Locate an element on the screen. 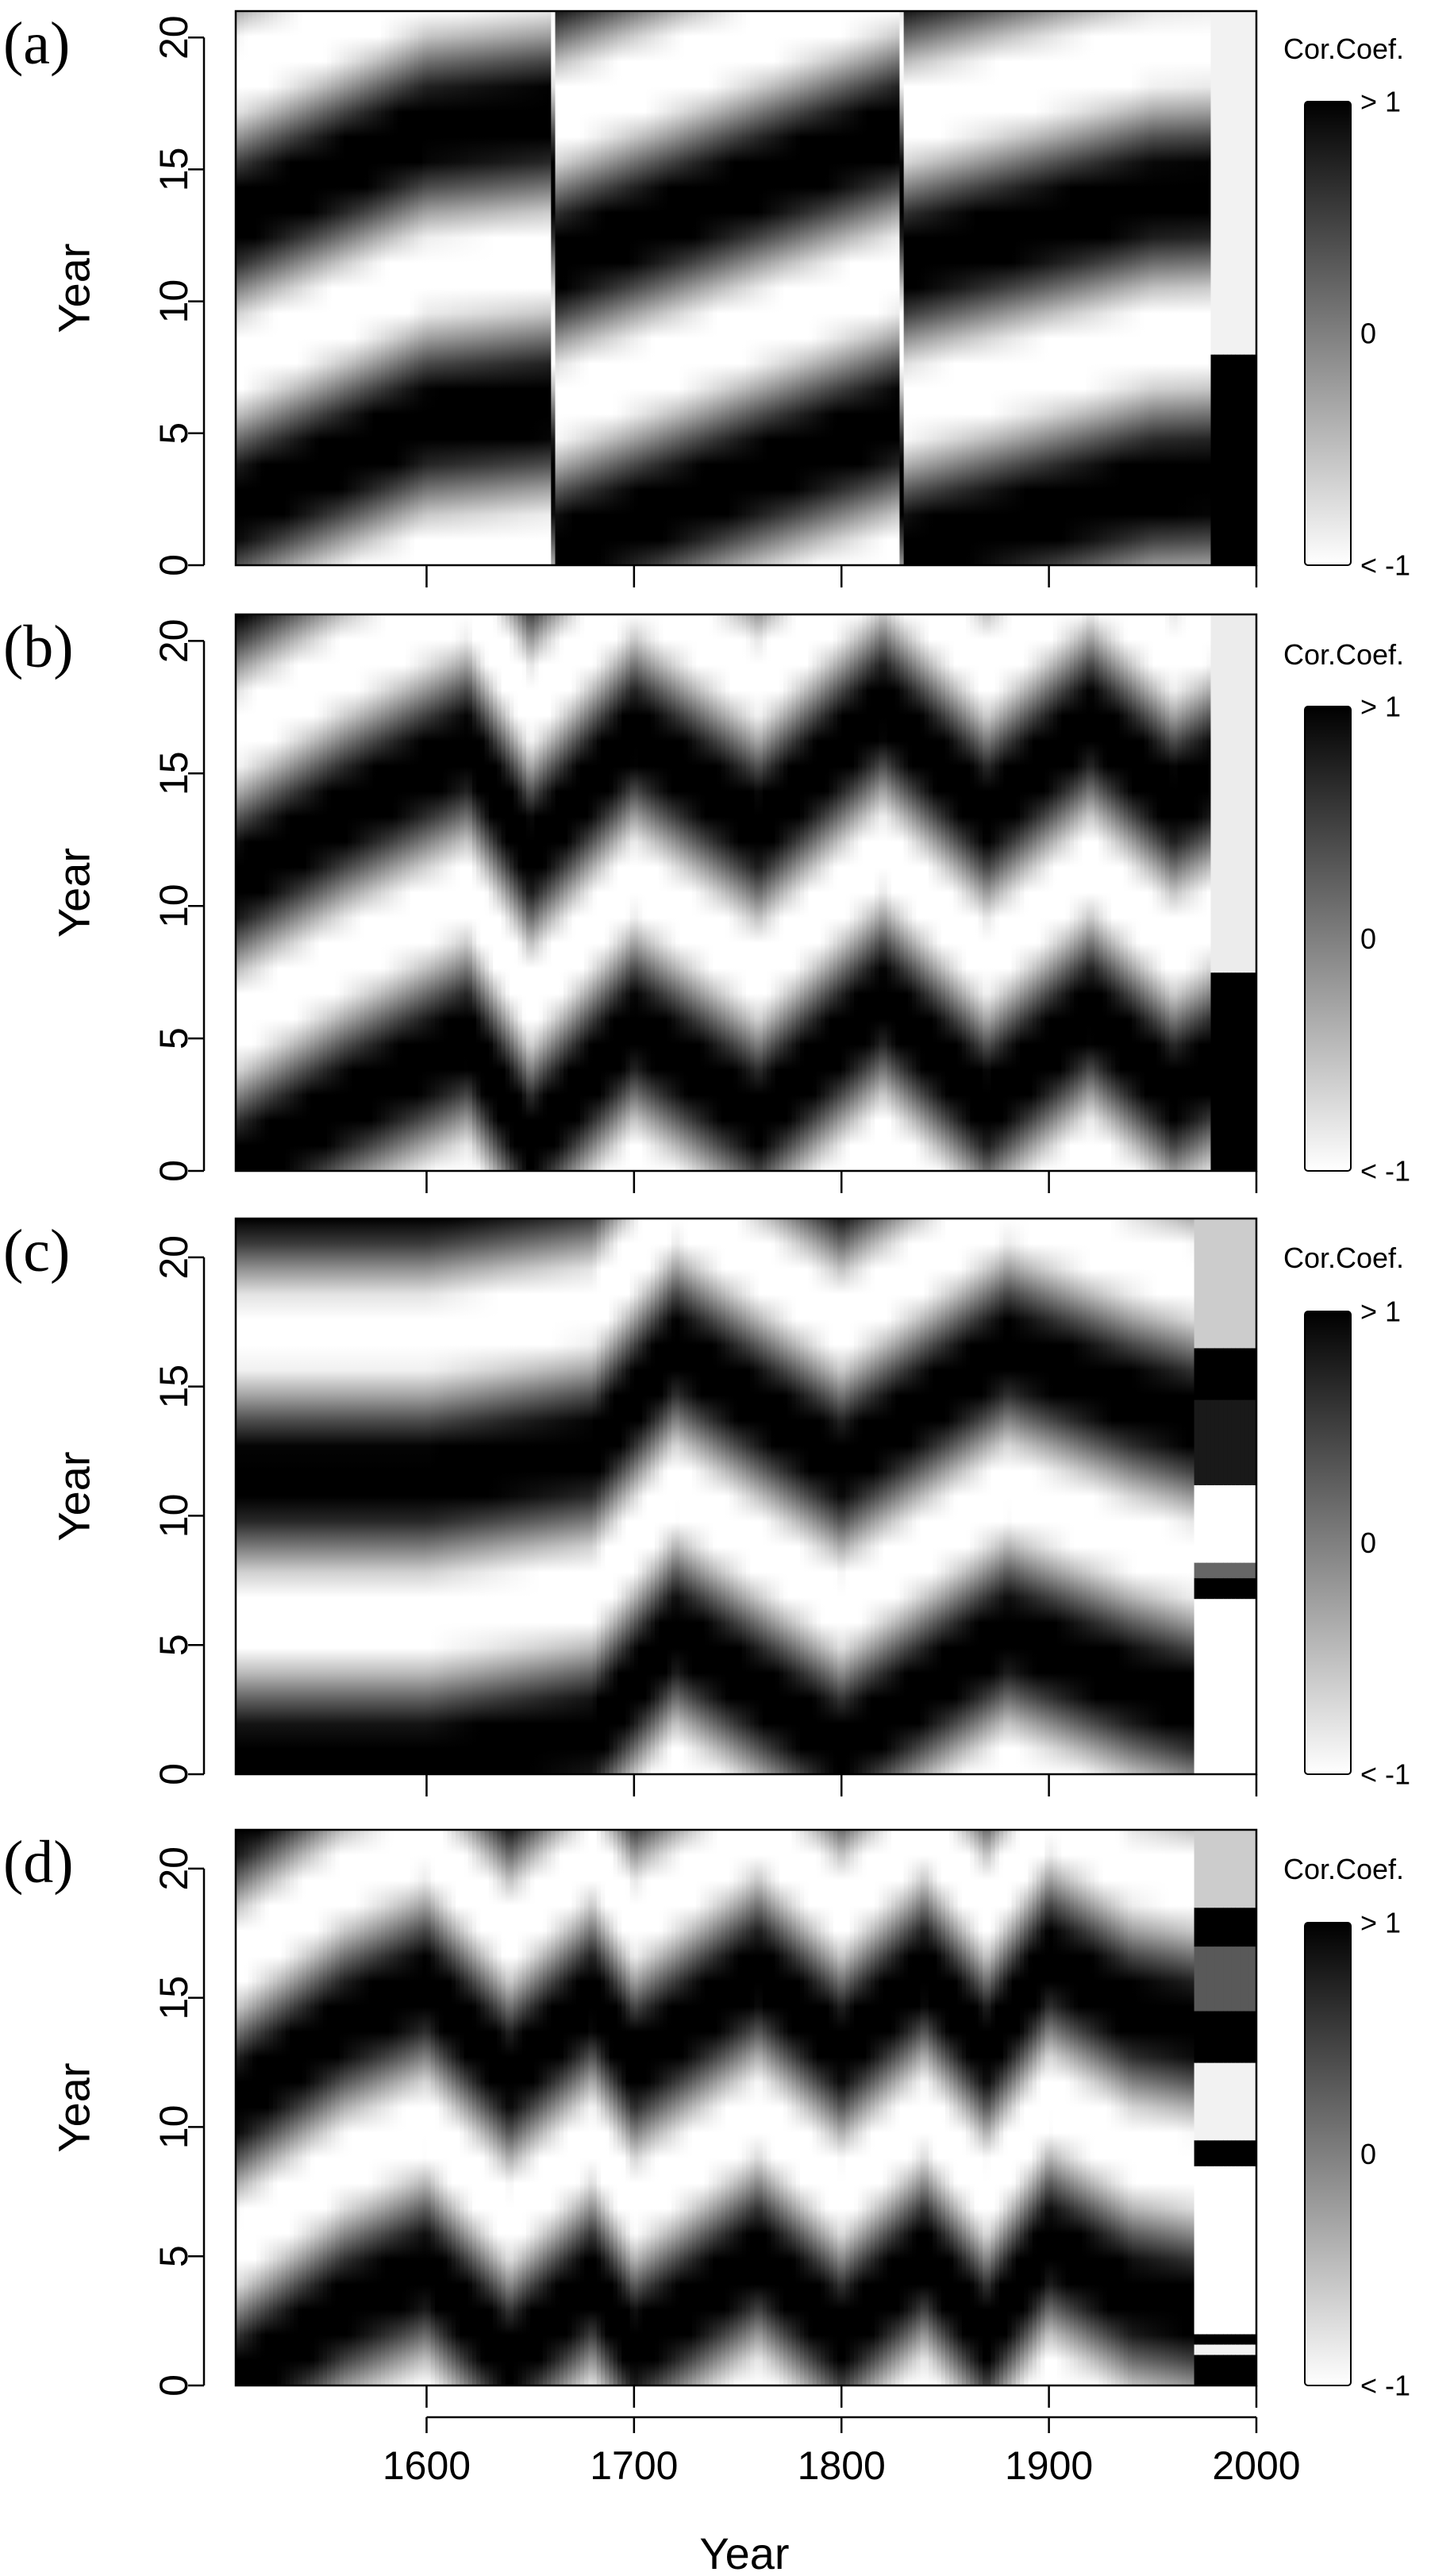 The image size is (1454, 2576). colorbar: Cor.Coef. > 1 0 < -1 is located at coordinates (1346, 1516).